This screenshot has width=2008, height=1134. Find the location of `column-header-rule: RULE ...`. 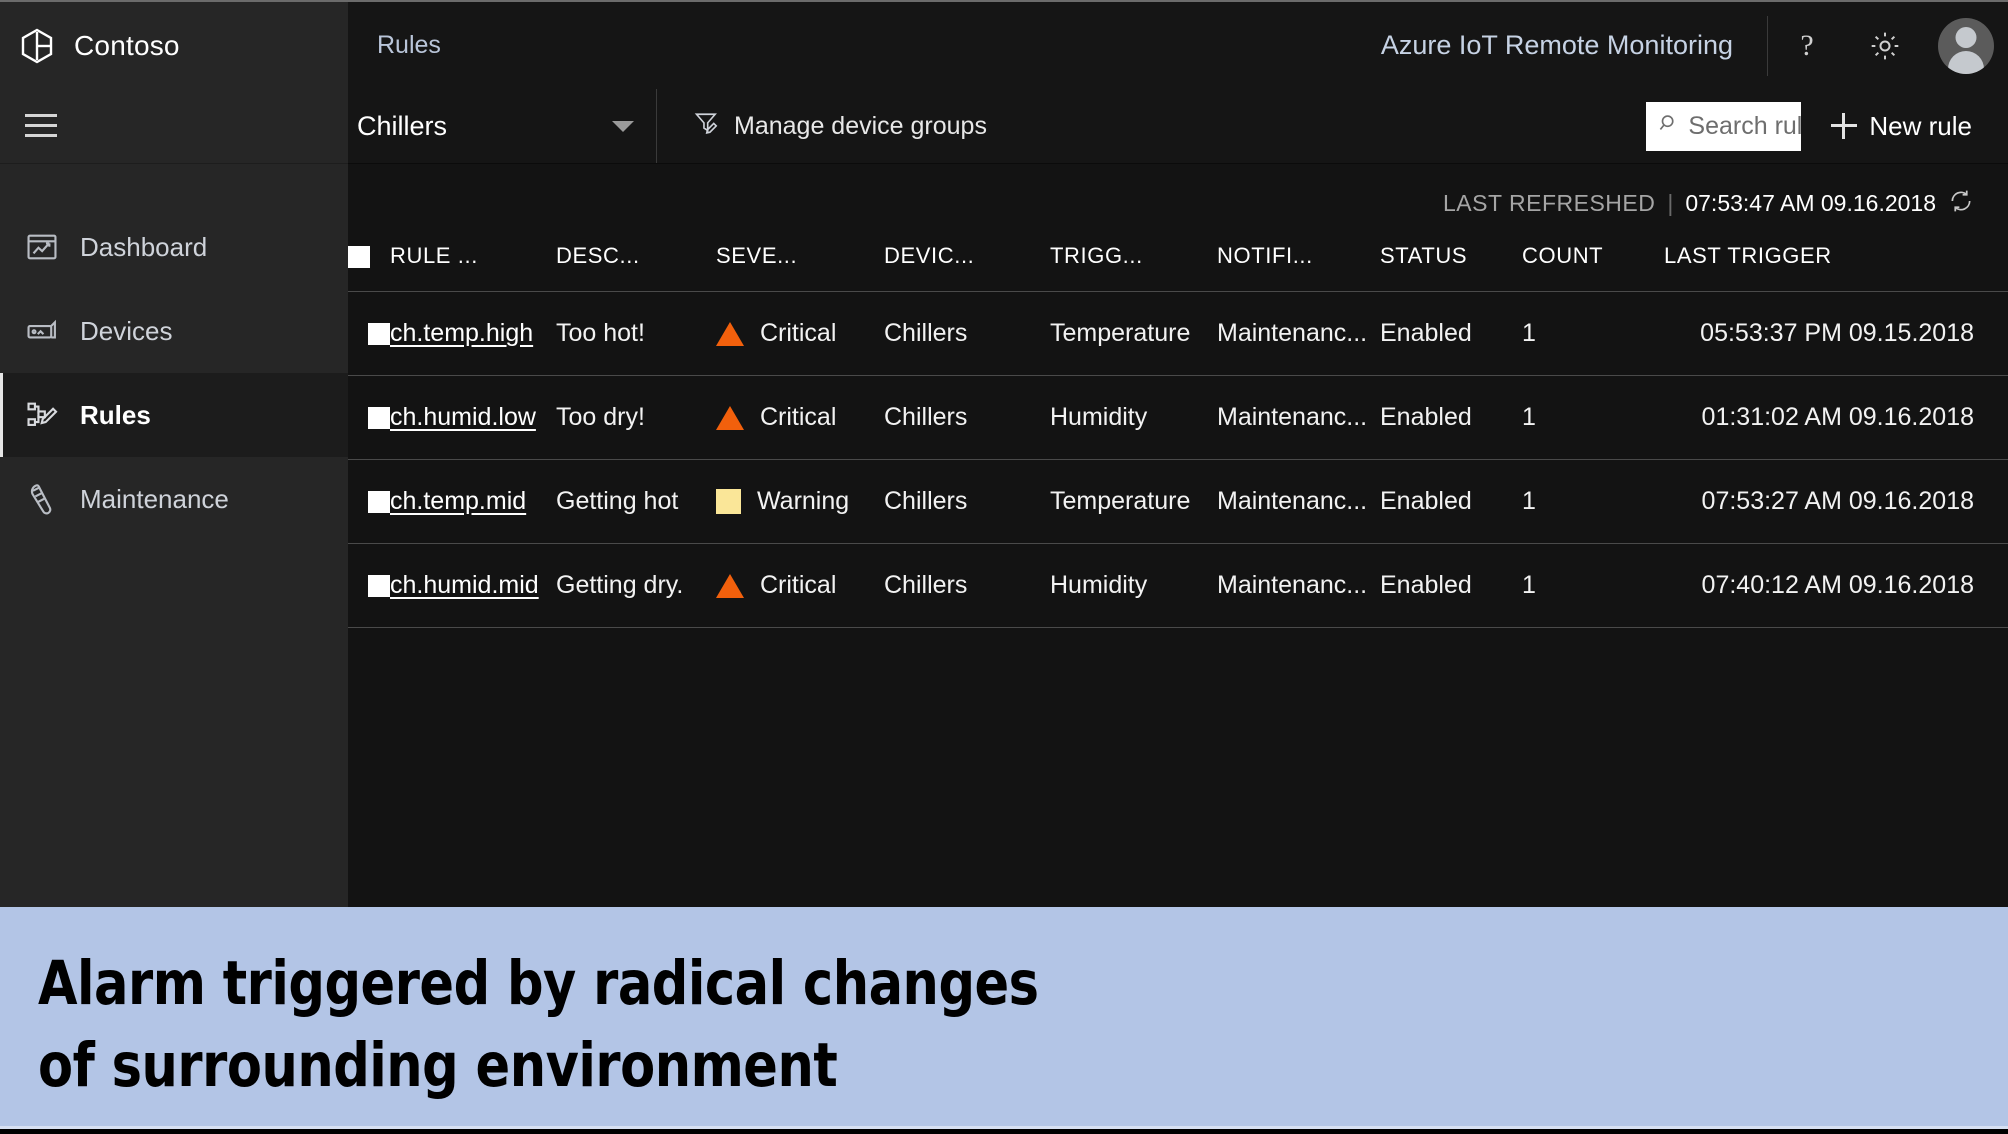

column-header-rule: RULE ... is located at coordinates (434, 255).